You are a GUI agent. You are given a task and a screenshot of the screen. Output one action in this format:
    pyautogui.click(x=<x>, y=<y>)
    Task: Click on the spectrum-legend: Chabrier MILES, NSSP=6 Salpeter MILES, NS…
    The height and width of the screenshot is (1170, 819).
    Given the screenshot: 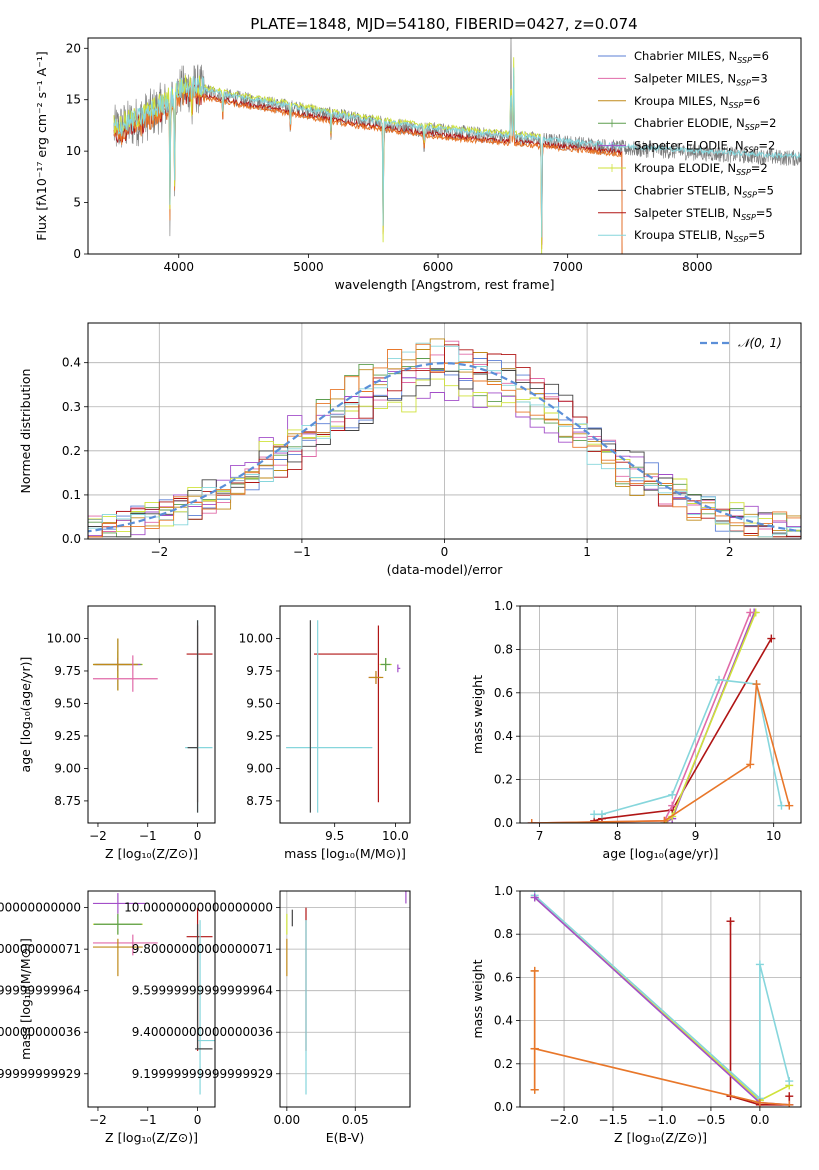 What is the action you would take?
    pyautogui.click(x=687, y=146)
    